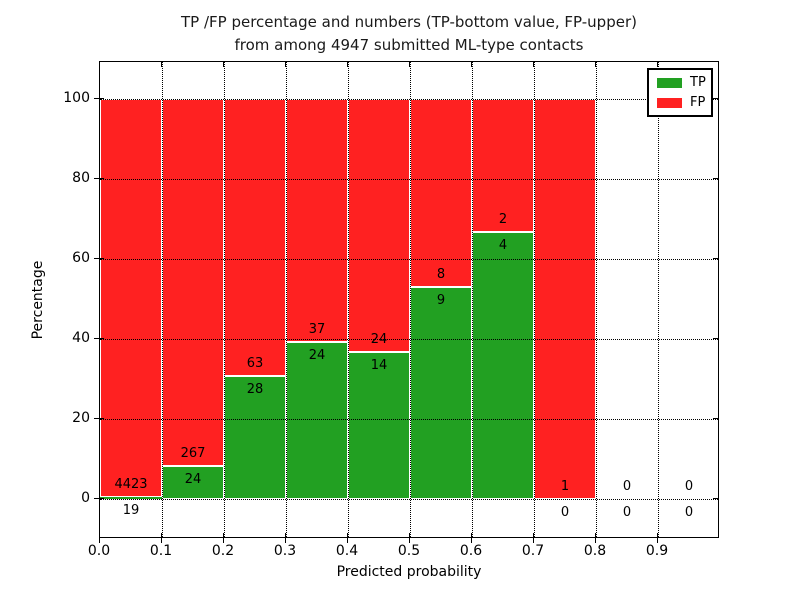  I want to click on legend-item: TP, so click(681, 82).